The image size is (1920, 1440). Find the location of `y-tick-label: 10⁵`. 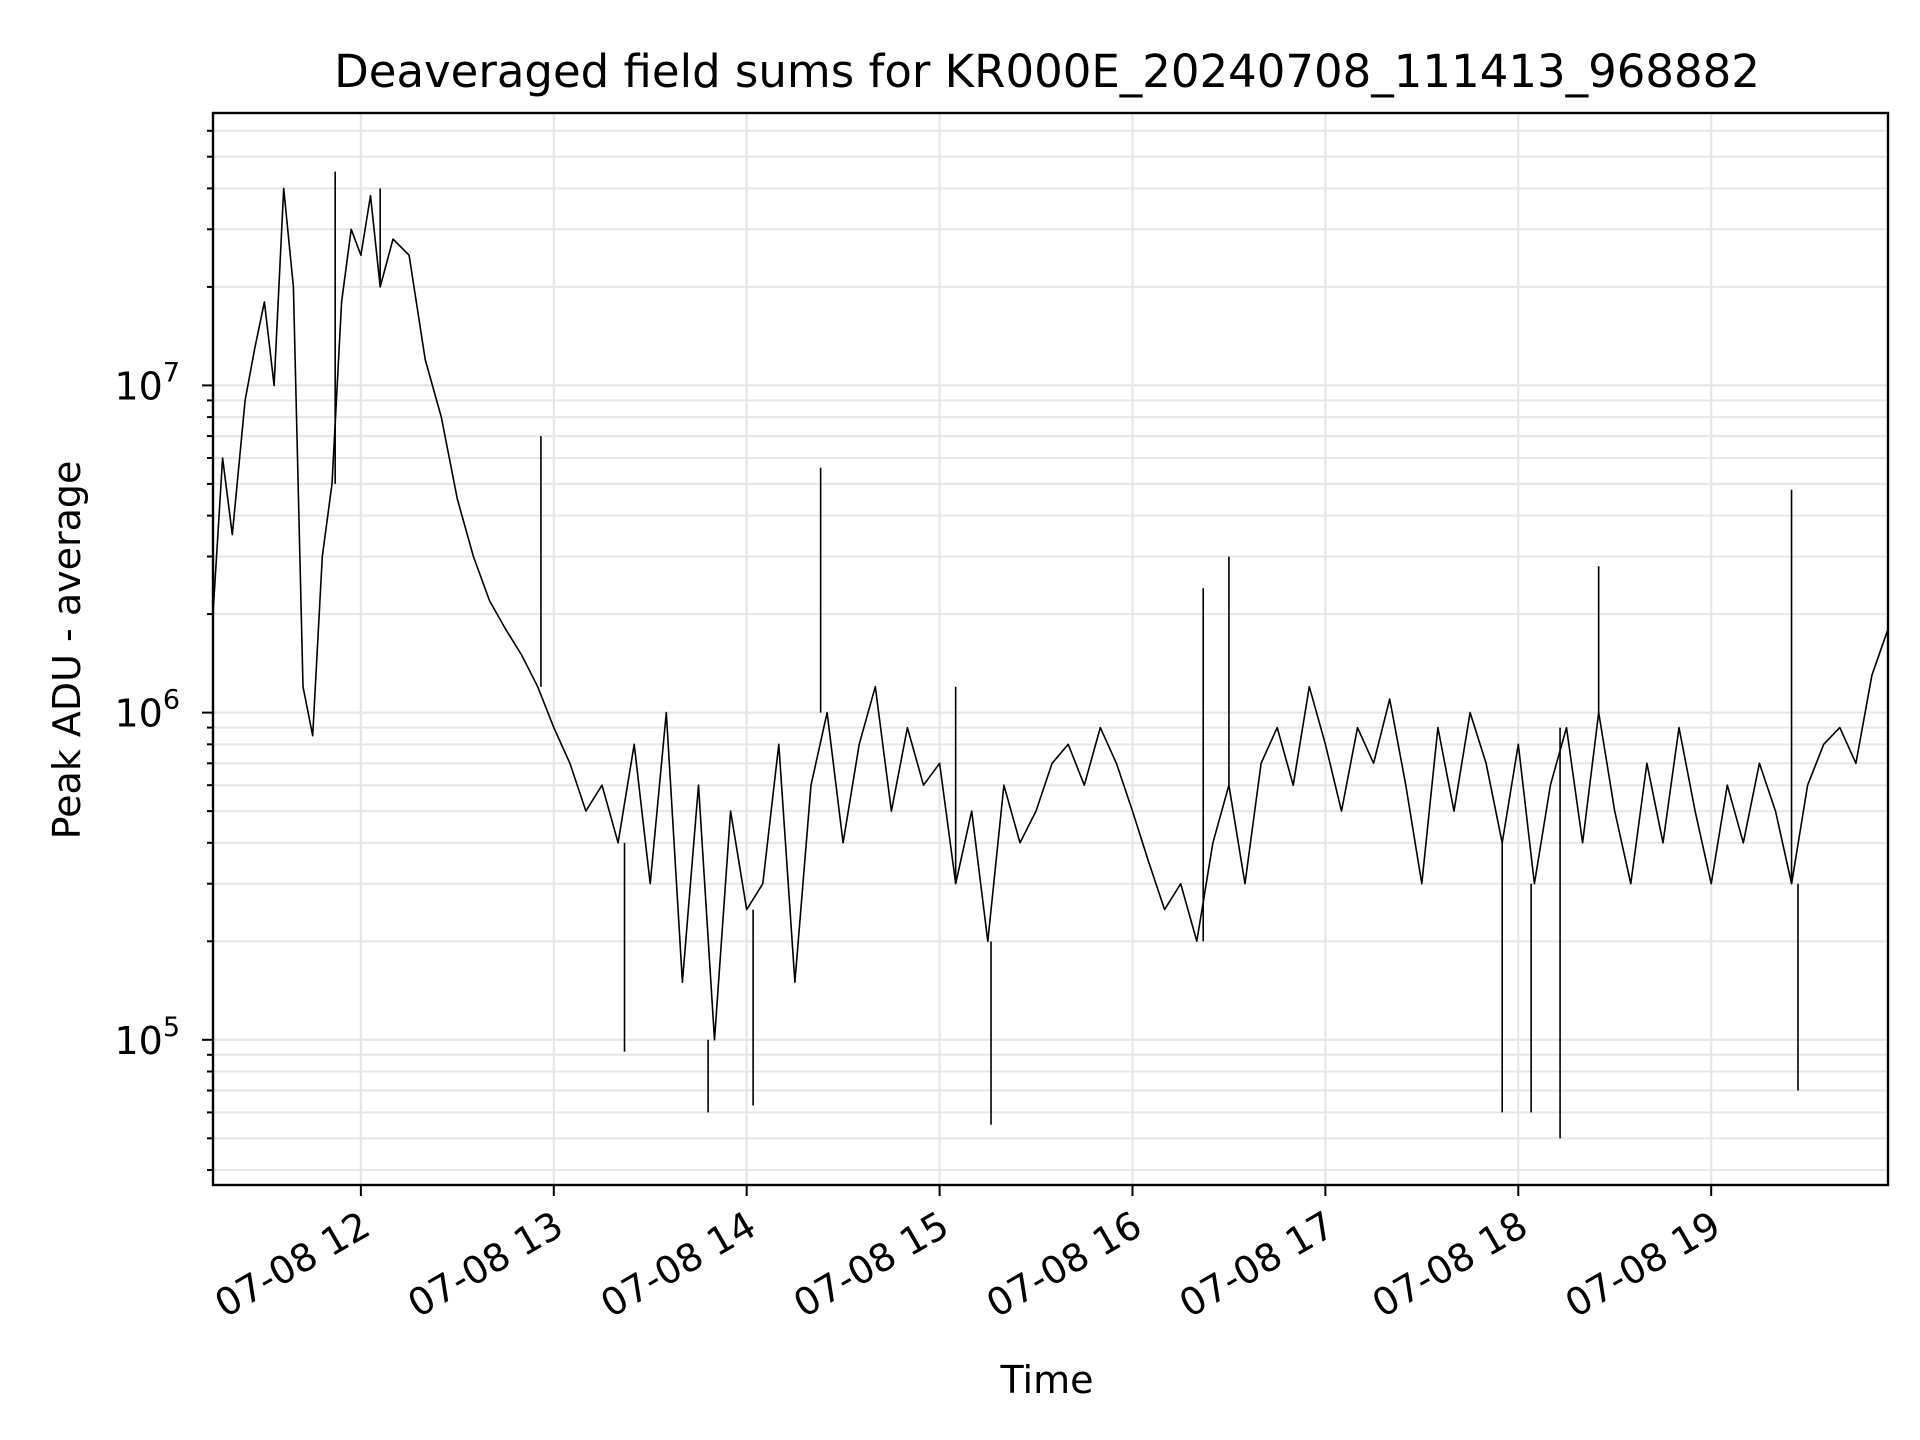

y-tick-label: 10⁵ is located at coordinates (147, 1037).